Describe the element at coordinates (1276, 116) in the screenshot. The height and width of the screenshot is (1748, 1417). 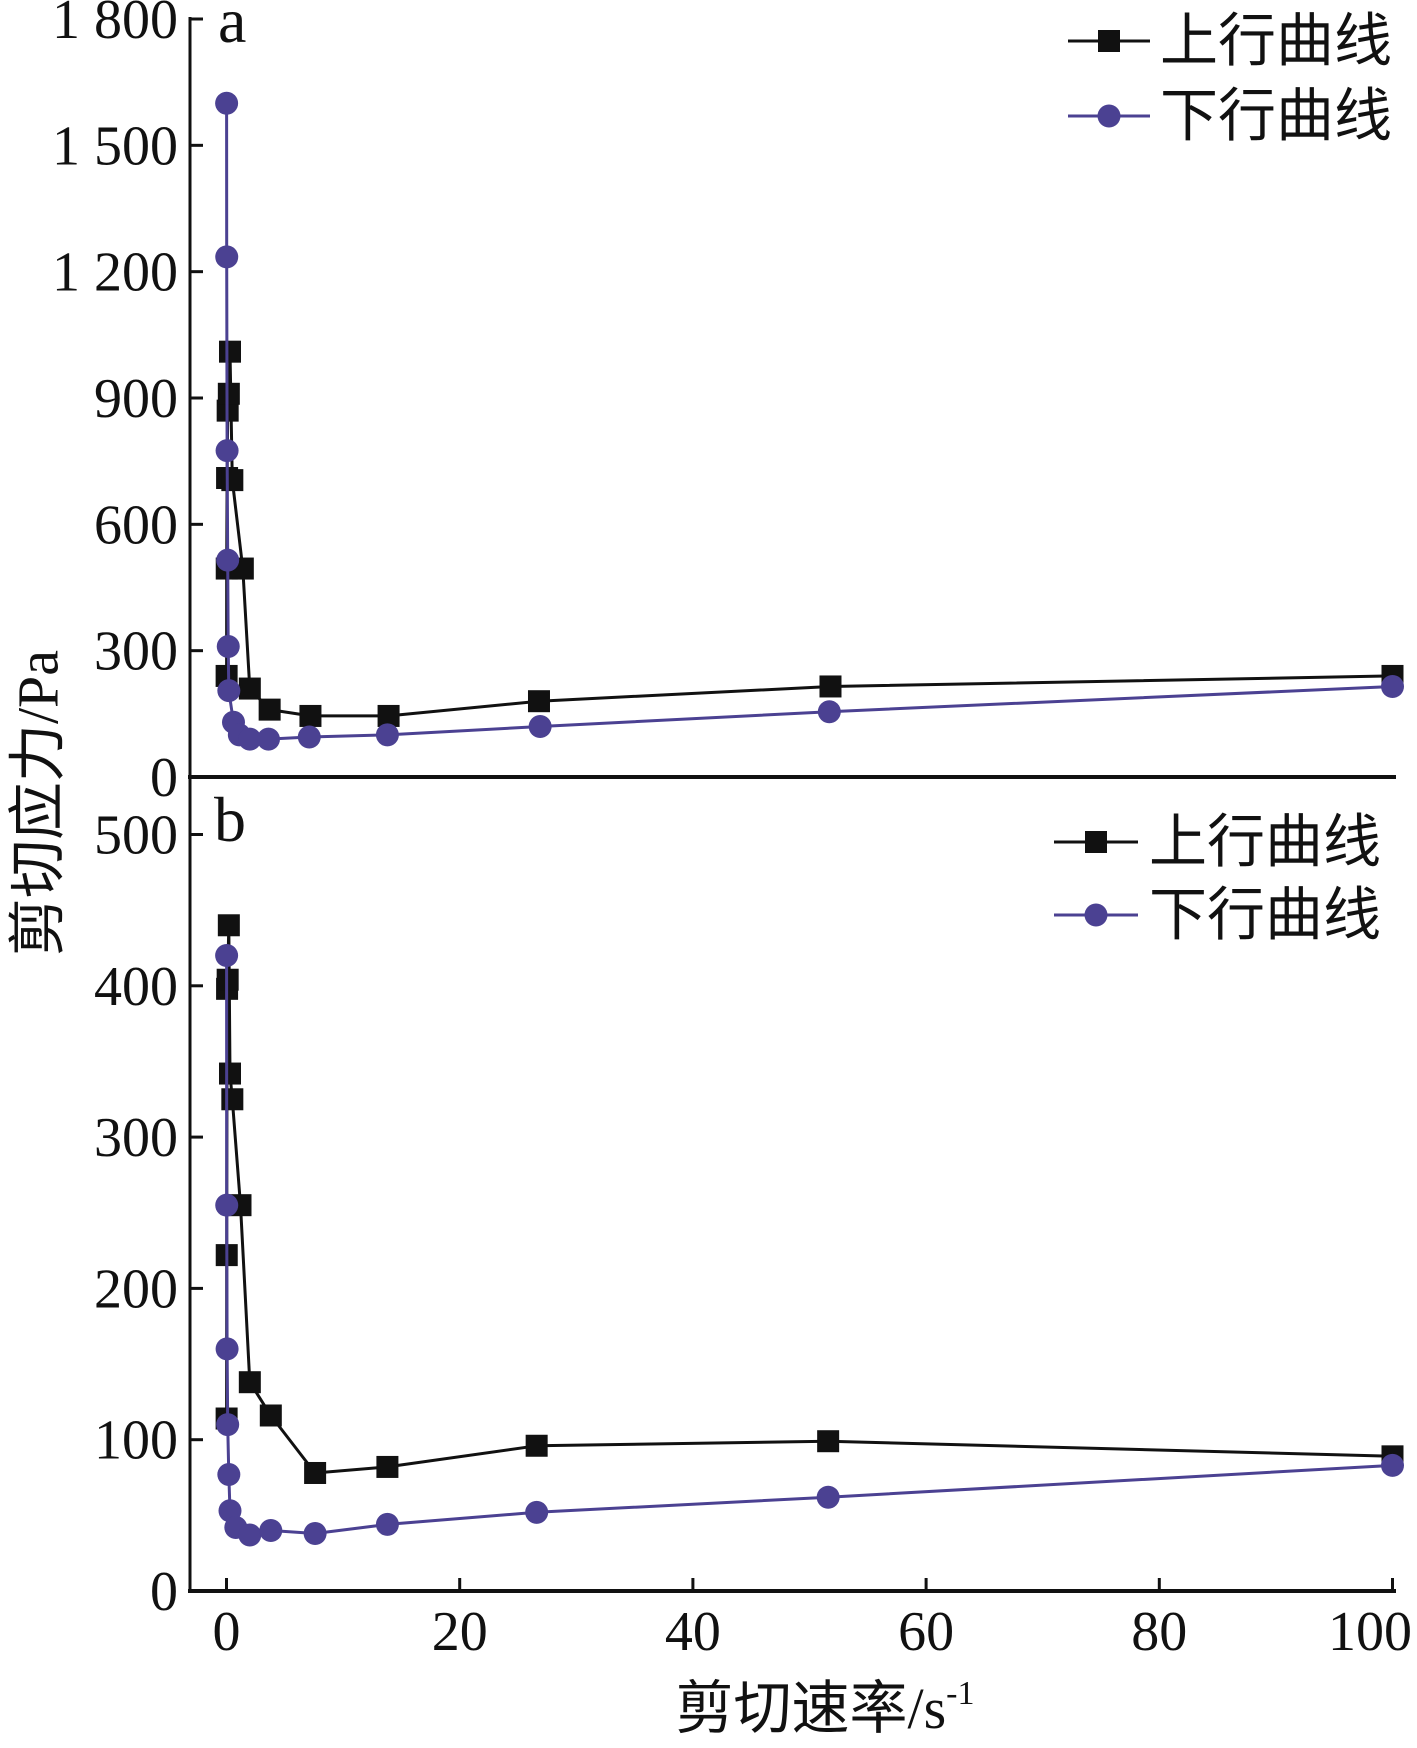
I see `legend-a-down-label: 下行曲线` at that location.